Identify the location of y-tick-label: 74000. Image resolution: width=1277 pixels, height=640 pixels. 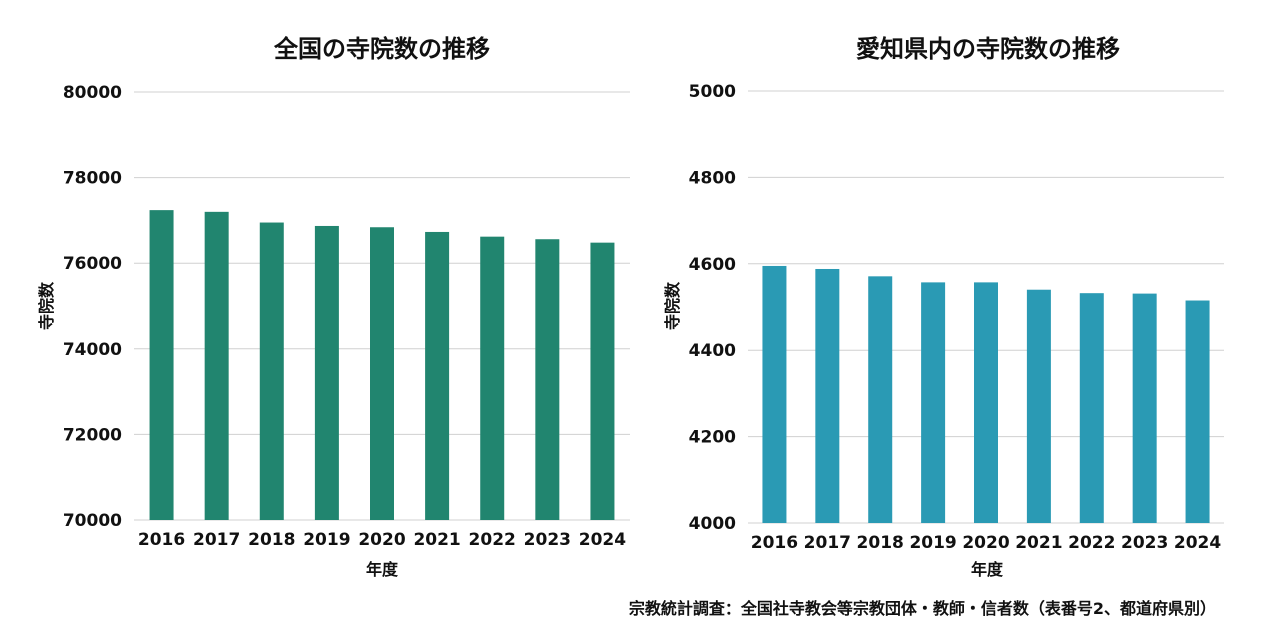
(92, 350).